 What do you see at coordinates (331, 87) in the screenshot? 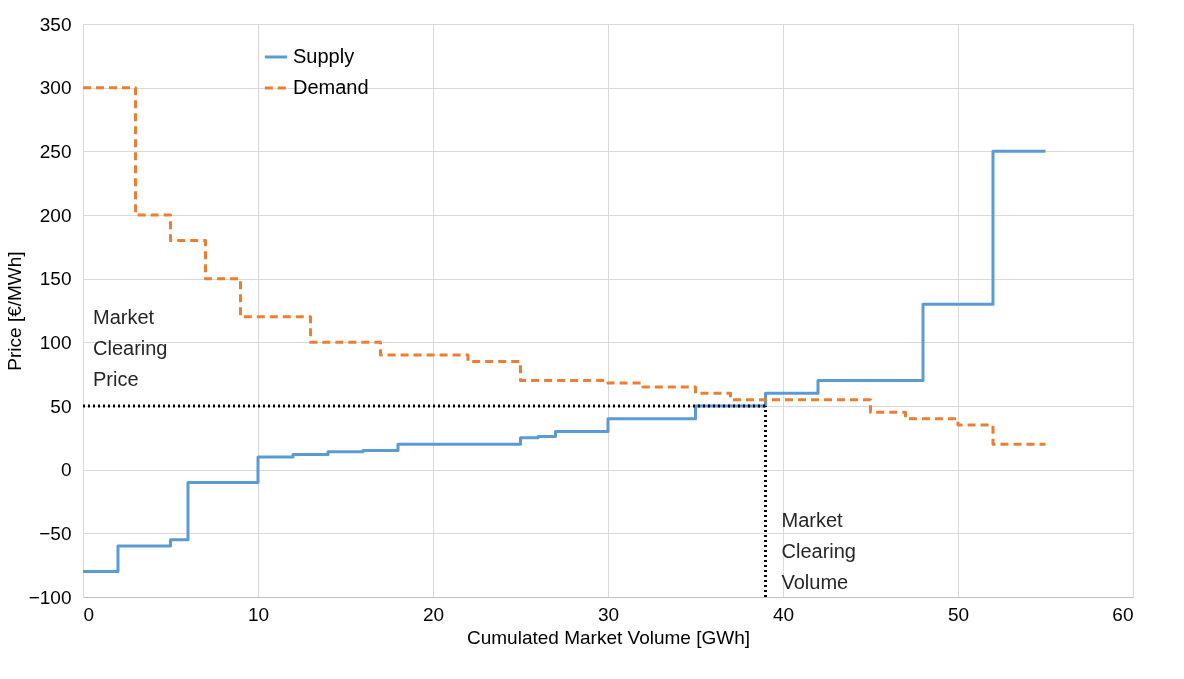
I see `legend-label: Demand` at bounding box center [331, 87].